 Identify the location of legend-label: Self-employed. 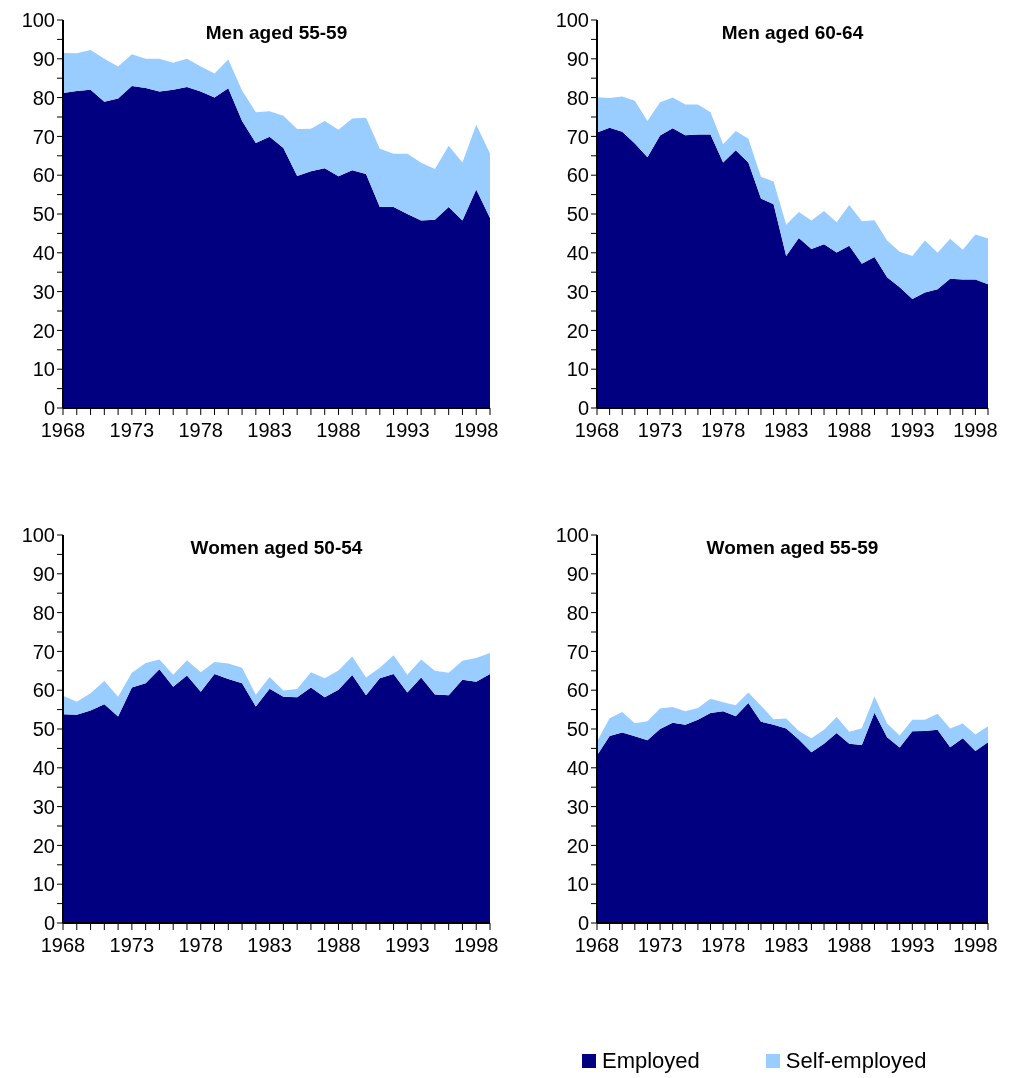
(856, 1061).